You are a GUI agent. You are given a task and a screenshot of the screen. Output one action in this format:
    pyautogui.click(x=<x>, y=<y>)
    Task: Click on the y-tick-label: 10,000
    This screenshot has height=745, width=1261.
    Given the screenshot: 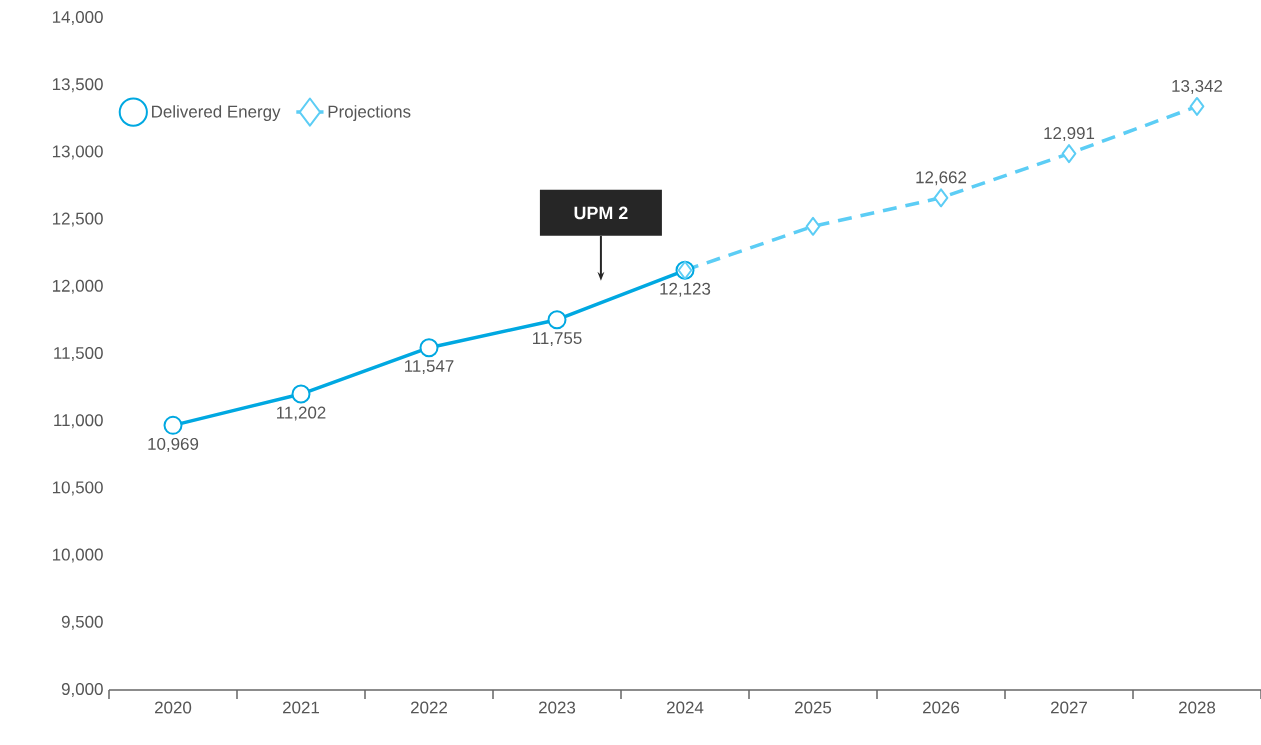 What is the action you would take?
    pyautogui.click(x=77, y=555)
    